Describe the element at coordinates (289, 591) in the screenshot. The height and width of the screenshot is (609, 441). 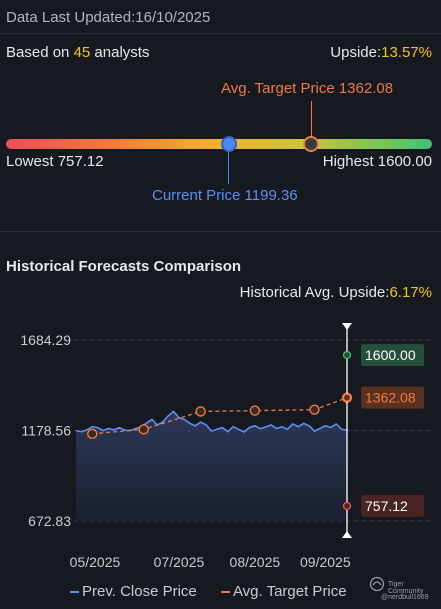
I see `legend-target-label: Avg. Target Price` at that location.